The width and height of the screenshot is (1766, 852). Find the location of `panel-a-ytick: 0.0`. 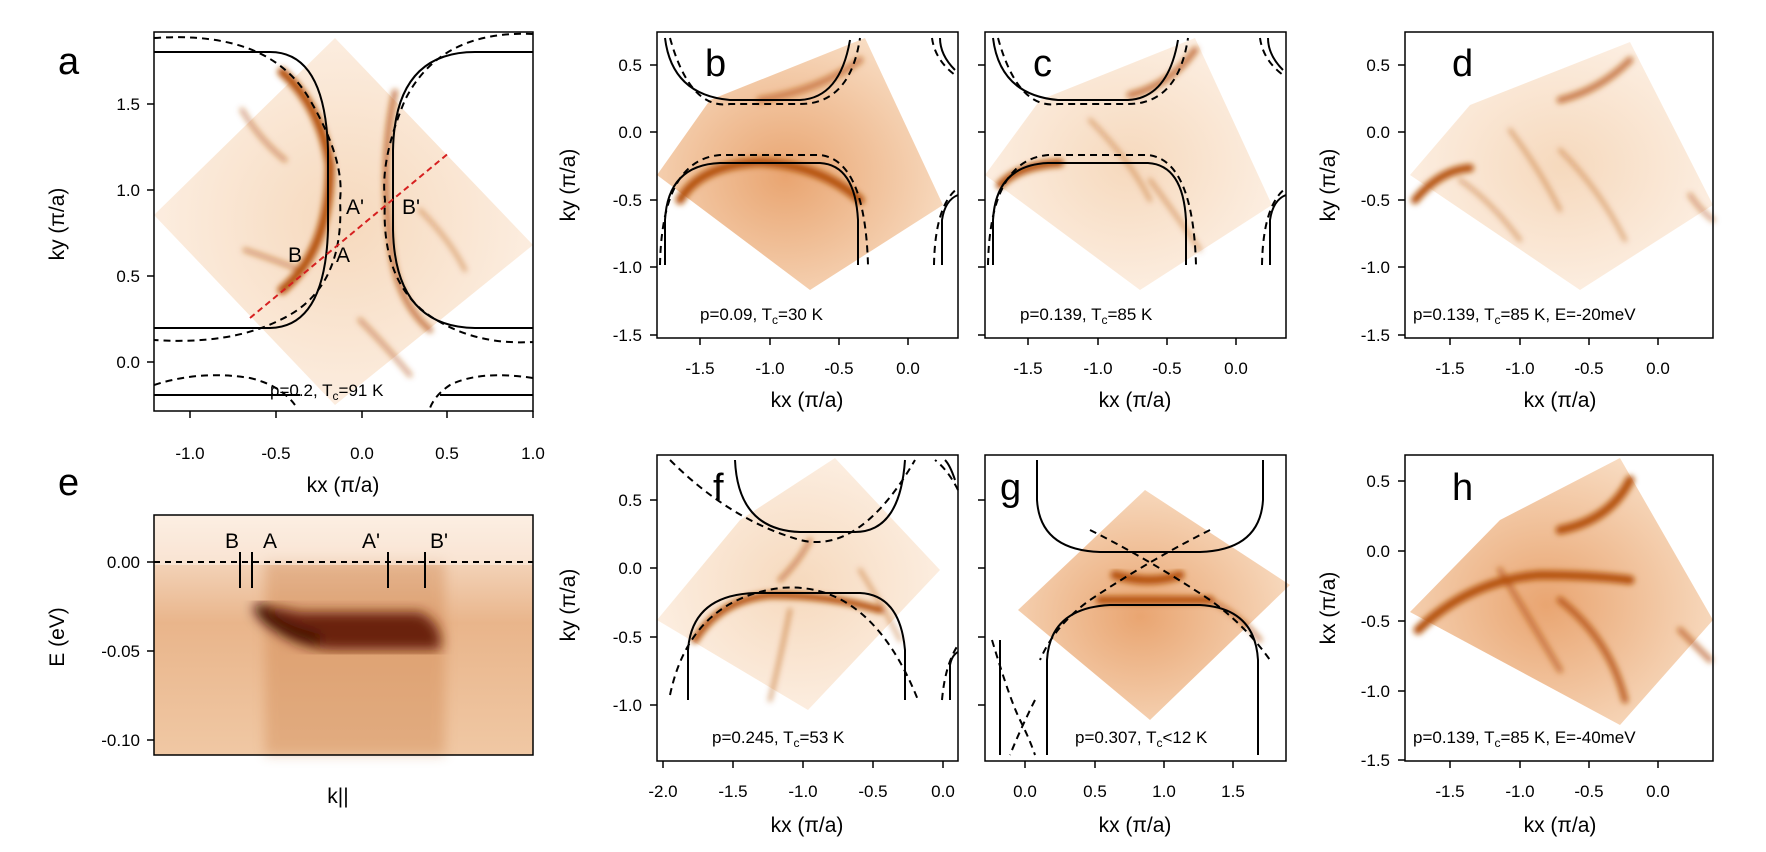

panel-a-ytick: 0.0 is located at coordinates (128, 362).